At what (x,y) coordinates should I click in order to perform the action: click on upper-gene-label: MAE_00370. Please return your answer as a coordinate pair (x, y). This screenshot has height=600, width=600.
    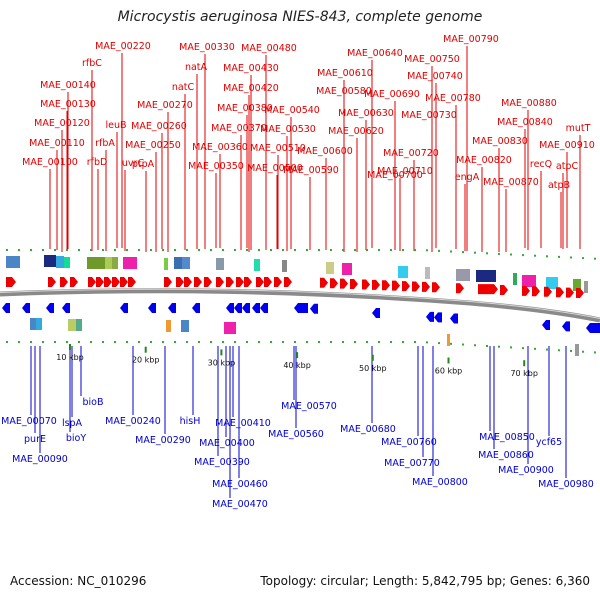
    Looking at the image, I should click on (239, 128).